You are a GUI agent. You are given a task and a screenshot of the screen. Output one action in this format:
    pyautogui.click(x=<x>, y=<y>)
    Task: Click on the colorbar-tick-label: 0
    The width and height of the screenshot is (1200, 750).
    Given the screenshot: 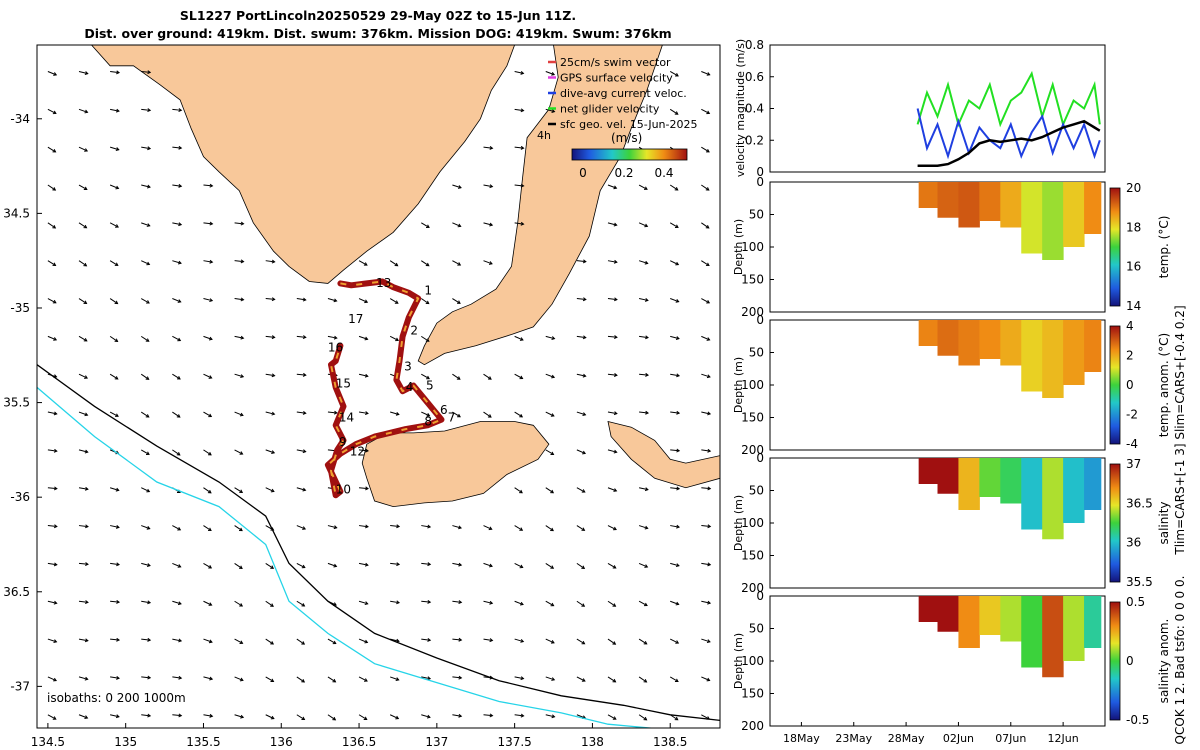 What is the action you would take?
    pyautogui.click(x=1130, y=385)
    